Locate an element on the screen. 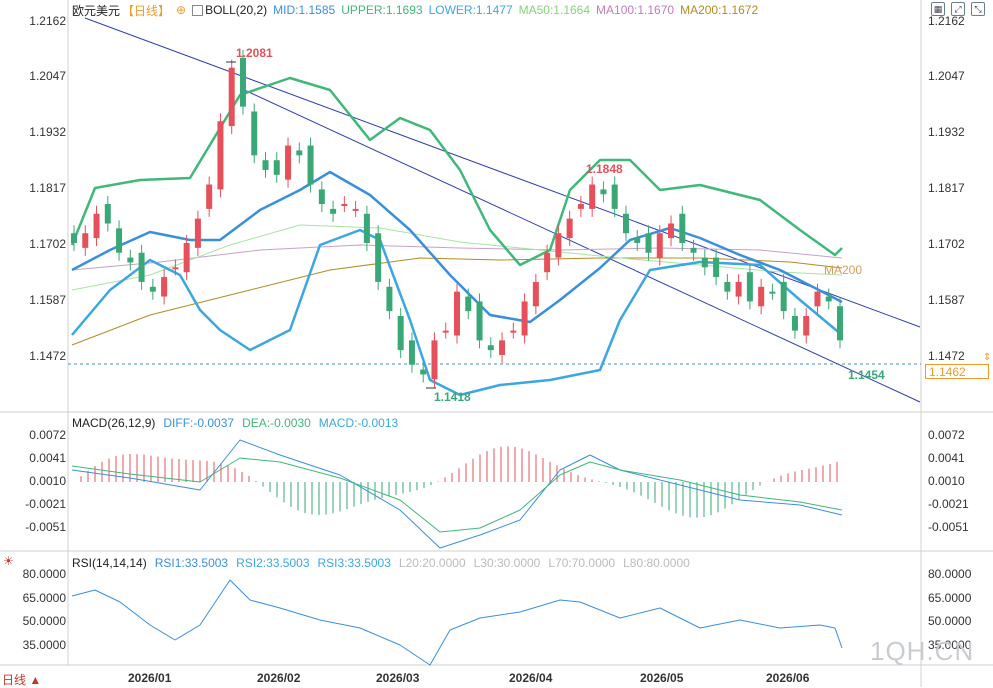  macd-value: MACD:-0.0013 is located at coordinates (358, 423).